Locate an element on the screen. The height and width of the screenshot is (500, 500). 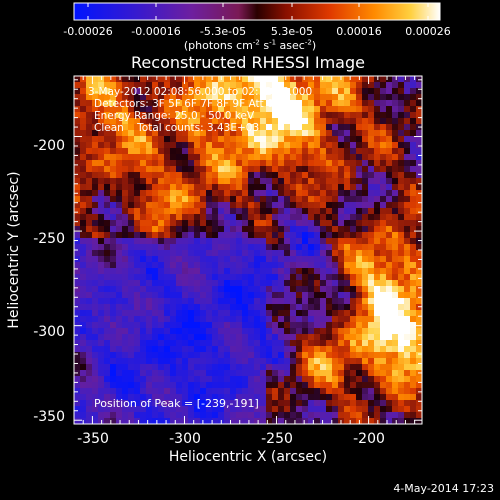
y-tick-label: -350 is located at coordinates (49, 417).